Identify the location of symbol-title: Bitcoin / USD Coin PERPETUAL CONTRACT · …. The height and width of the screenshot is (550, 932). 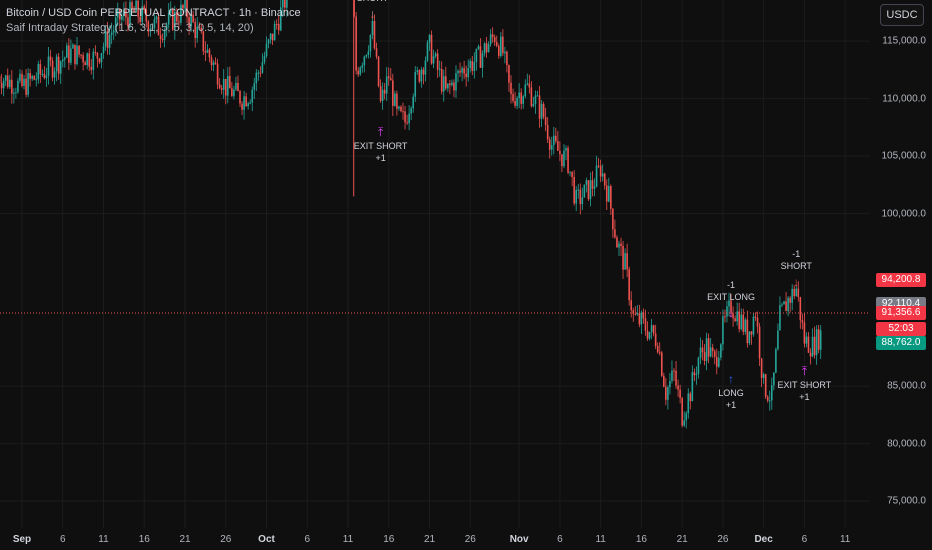
(153, 13).